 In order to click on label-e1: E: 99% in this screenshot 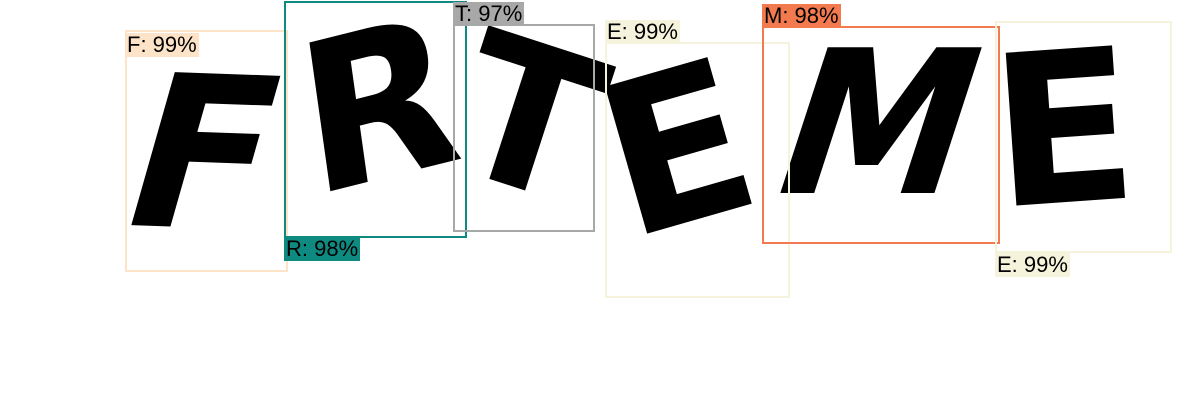, I will do `click(642, 31)`.